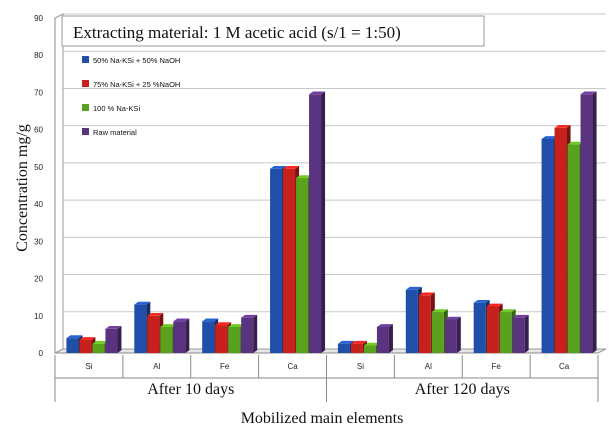 This screenshot has height=429, width=609. Describe the element at coordinates (136, 84) in the screenshot. I see `legend-label: 75% Na-KSi + 25 %NaOH` at that location.